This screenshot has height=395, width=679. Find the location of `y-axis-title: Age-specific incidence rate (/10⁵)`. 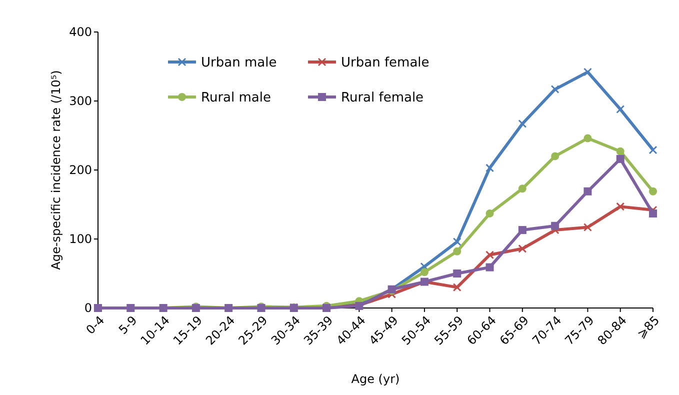

y-axis-title: Age-specific incidence rate (/10⁵) is located at coordinates (56, 170).